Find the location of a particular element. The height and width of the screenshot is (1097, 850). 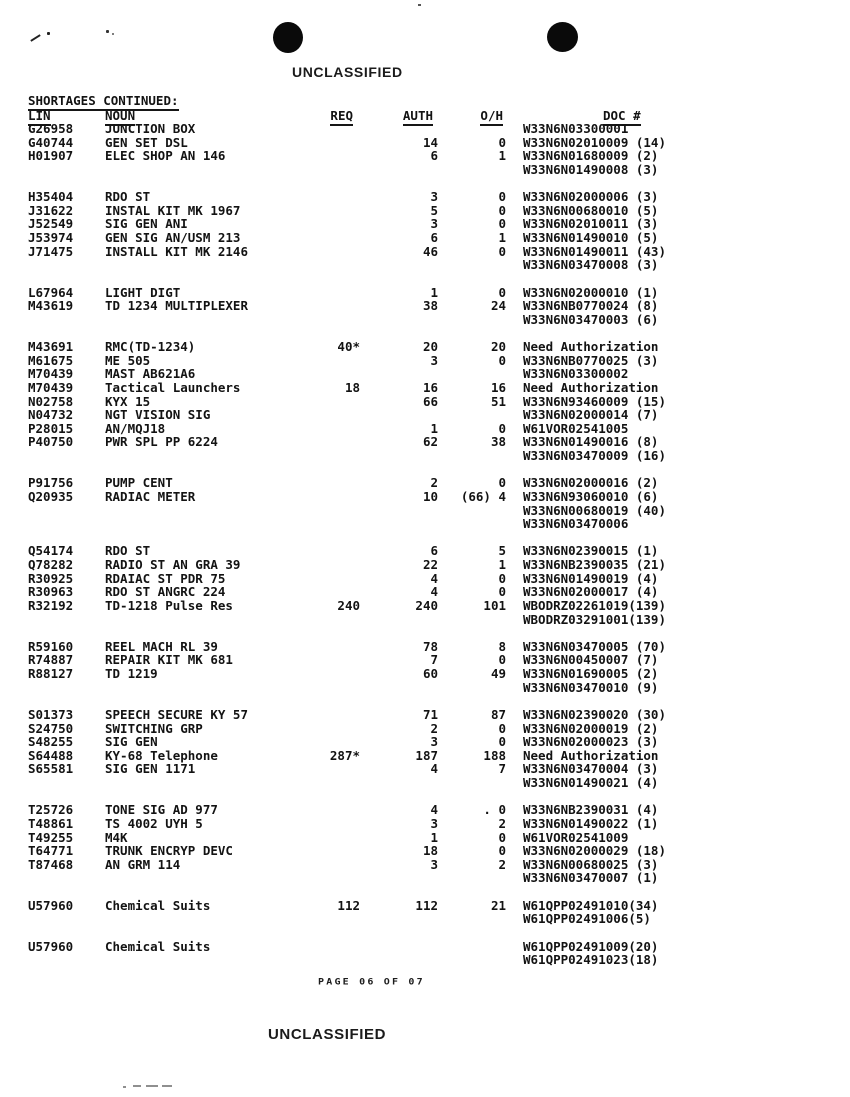

cell-doc: W33N6N03300002 is located at coordinates (576, 374).